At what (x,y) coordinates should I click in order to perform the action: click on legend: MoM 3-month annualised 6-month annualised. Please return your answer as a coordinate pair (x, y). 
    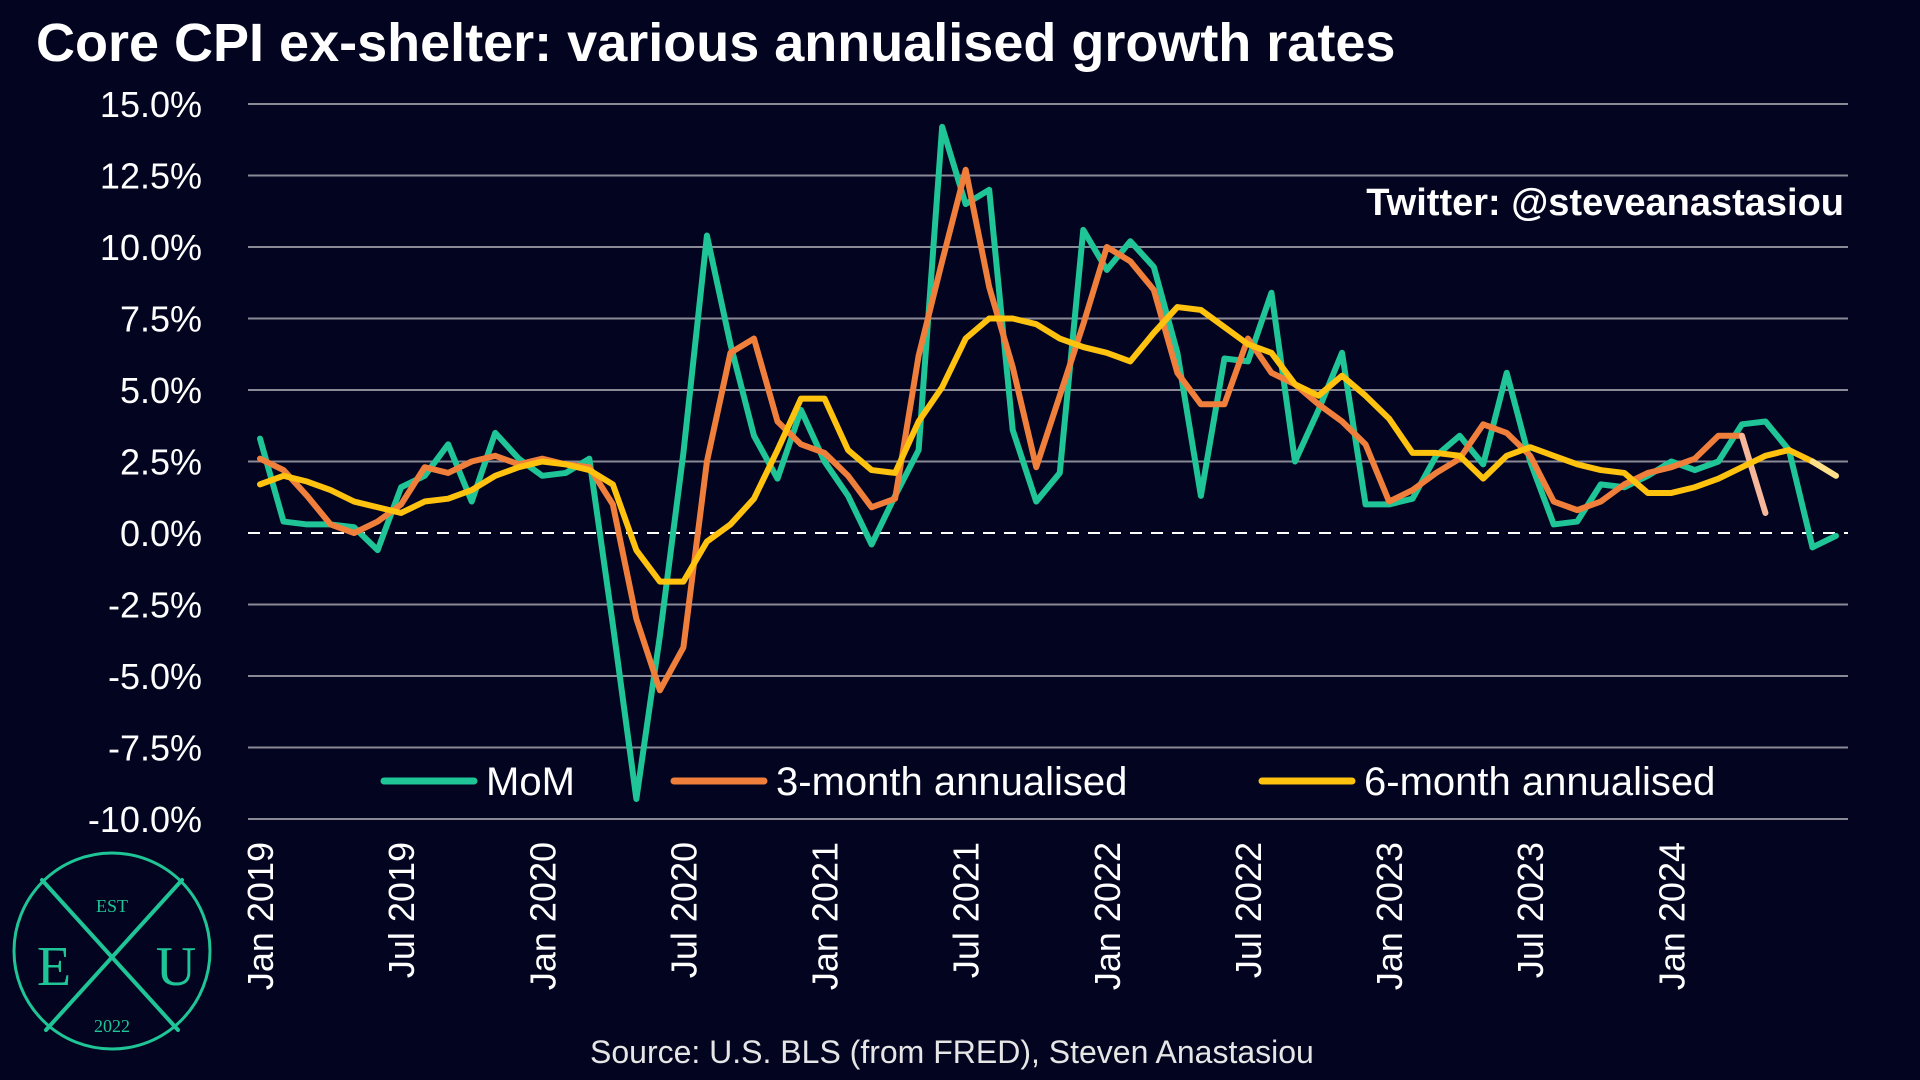
    Looking at the image, I should click on (1047, 782).